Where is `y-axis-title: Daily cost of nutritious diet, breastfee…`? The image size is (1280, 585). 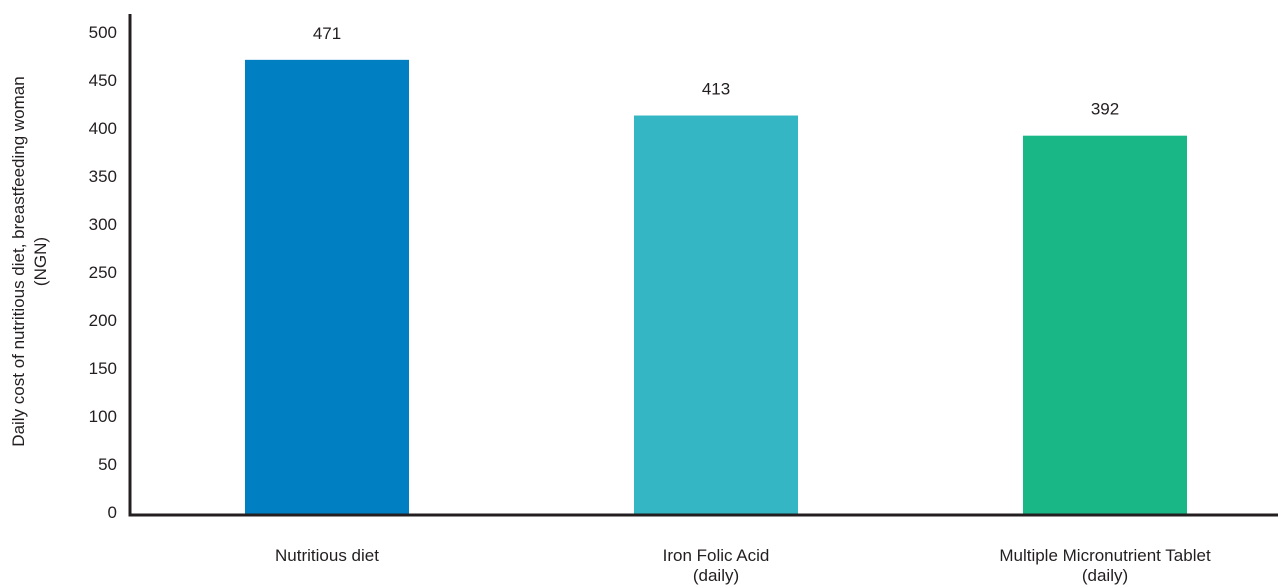
y-axis-title: Daily cost of nutritious diet, breastfee… is located at coordinates (29, 261).